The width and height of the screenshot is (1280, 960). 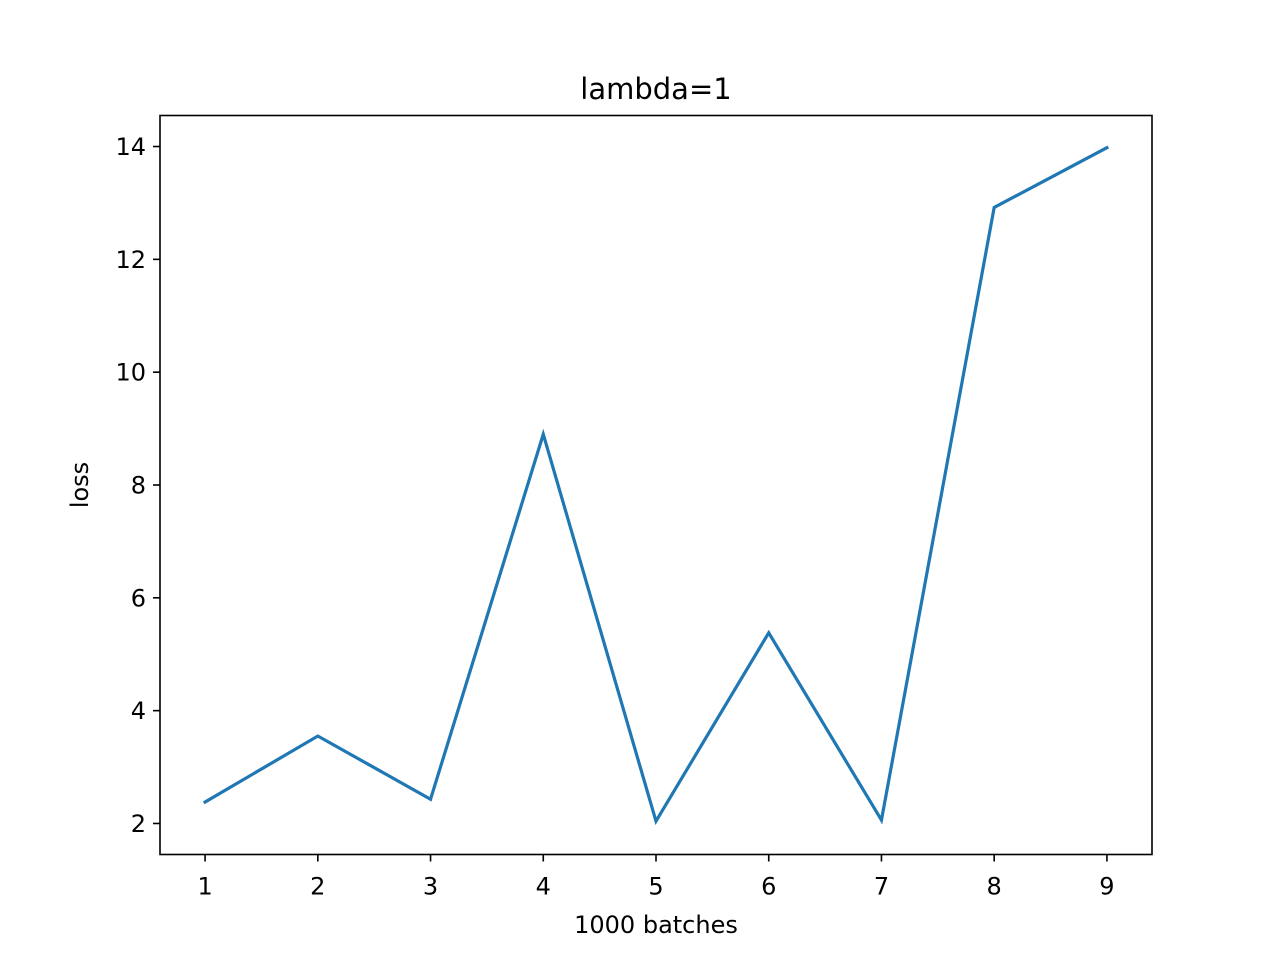 I want to click on x-tick-label: 7, so click(x=881, y=887).